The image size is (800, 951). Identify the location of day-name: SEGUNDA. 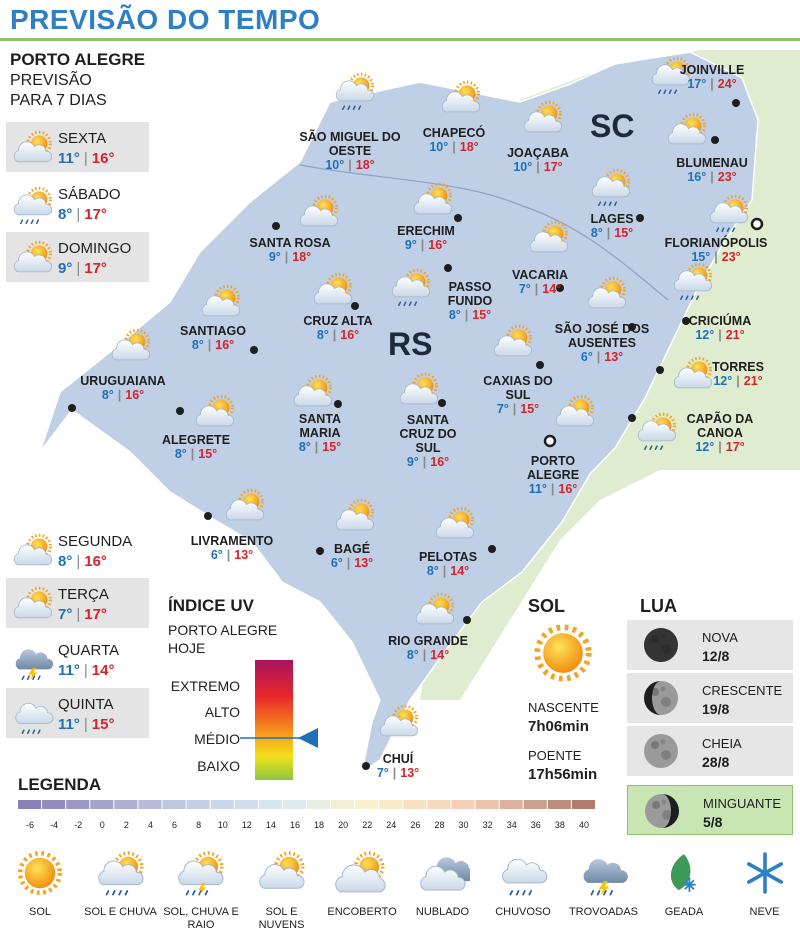
(95, 541).